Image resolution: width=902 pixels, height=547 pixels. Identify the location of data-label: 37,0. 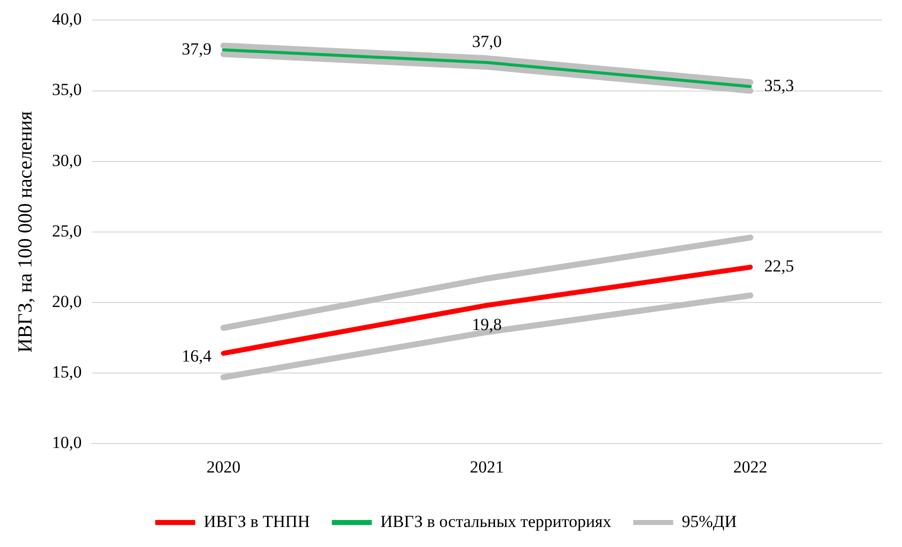
(487, 42).